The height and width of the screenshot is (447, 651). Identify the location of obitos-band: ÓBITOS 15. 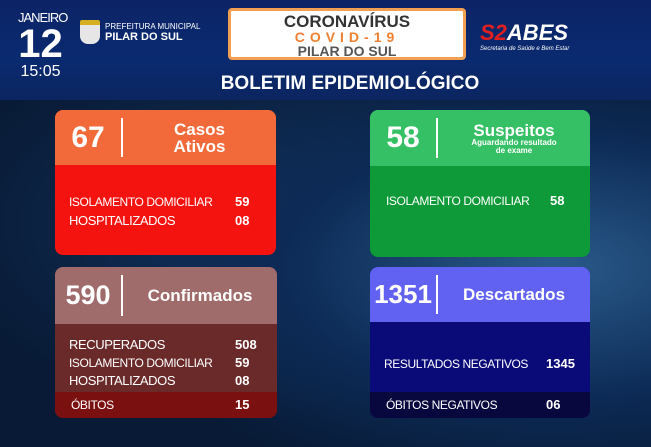
(166, 405).